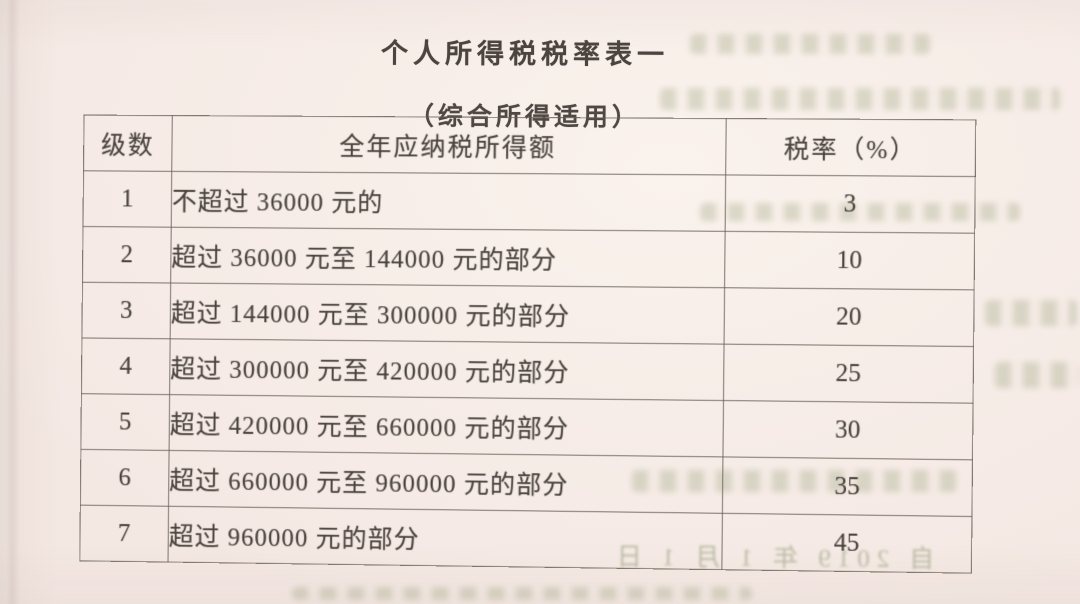 The height and width of the screenshot is (604, 1080). I want to click on table-row: 3 超过 144000 元至 300000 元的部分 20, so click(528, 314).